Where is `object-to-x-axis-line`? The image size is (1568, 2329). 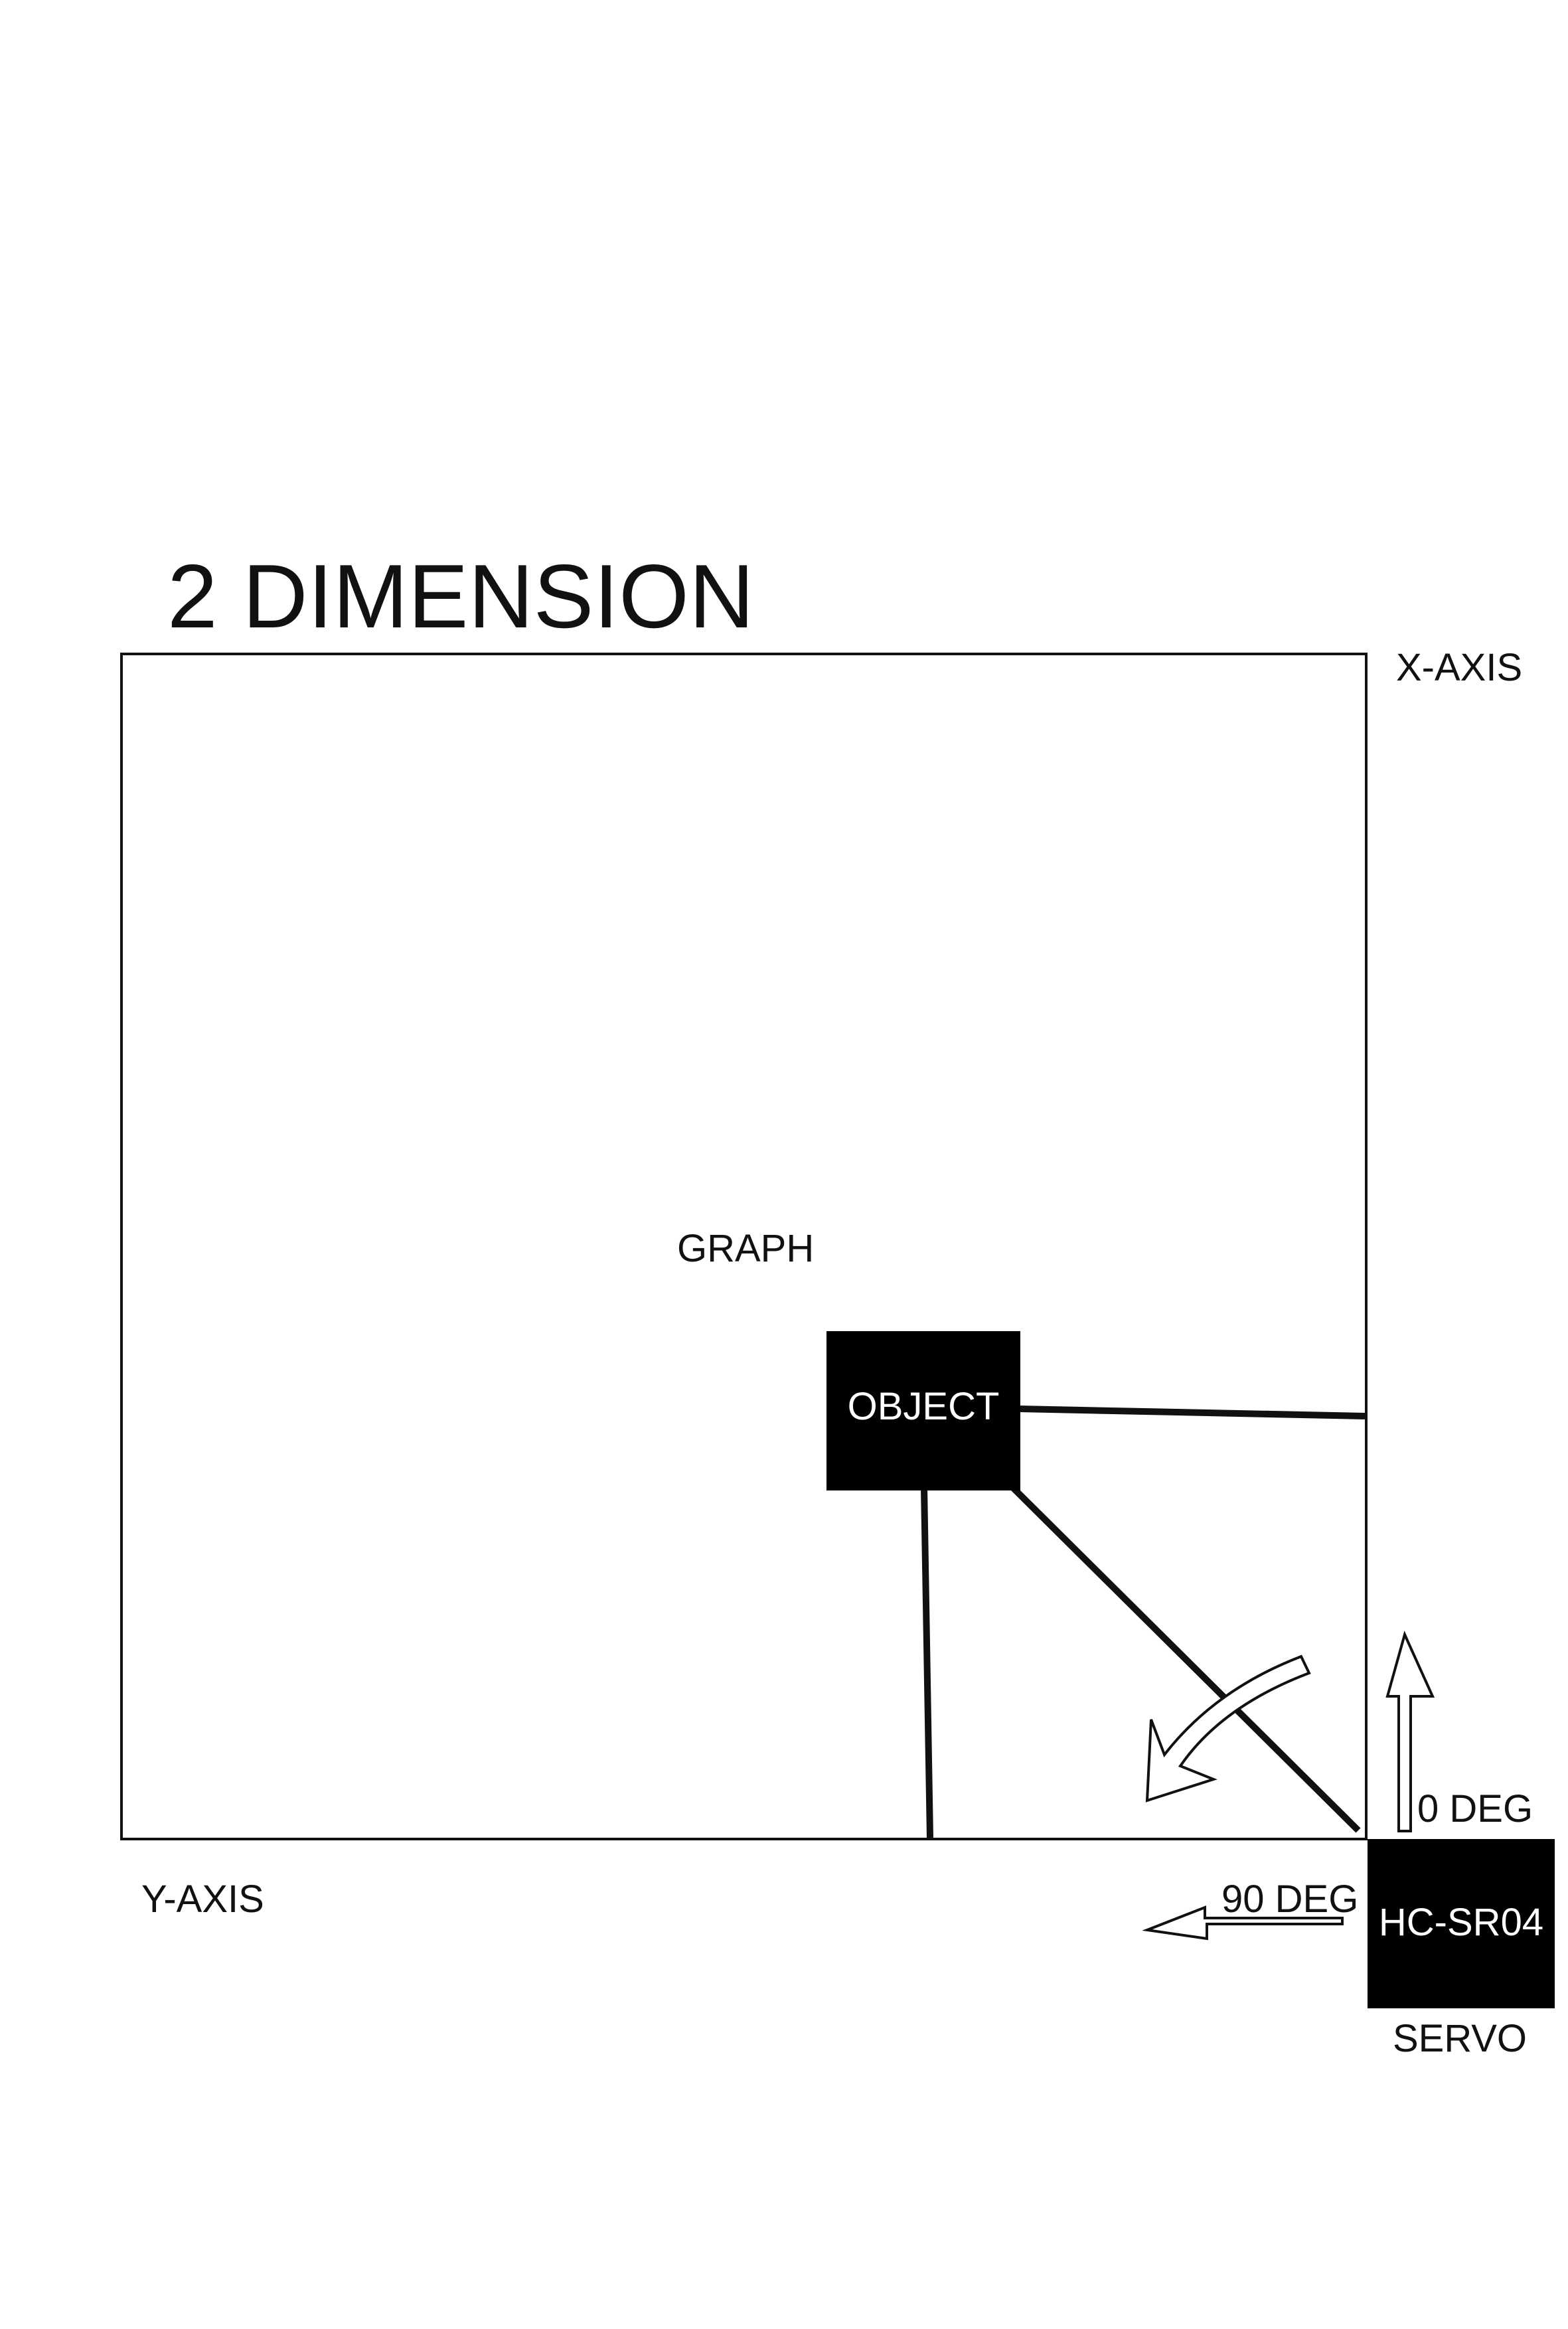 object-to-x-axis-line is located at coordinates (1192, 1412).